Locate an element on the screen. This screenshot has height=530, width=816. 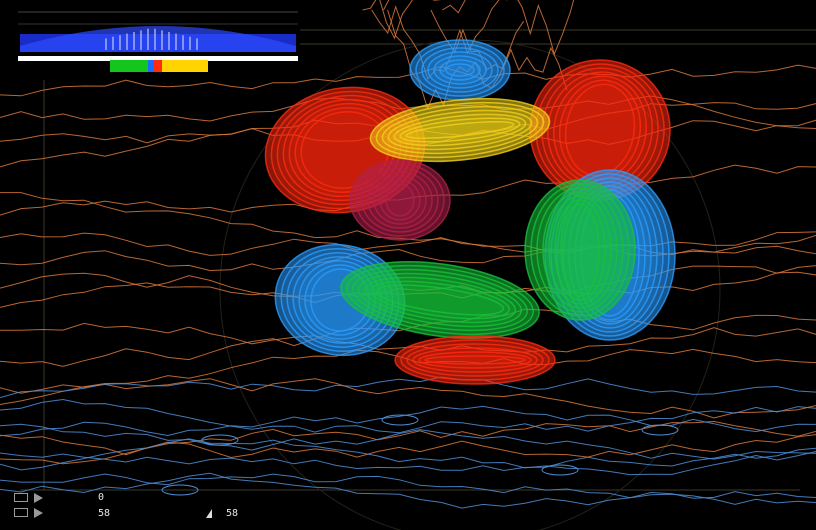
hud-right-value: 58 is located at coordinates (232, 513).